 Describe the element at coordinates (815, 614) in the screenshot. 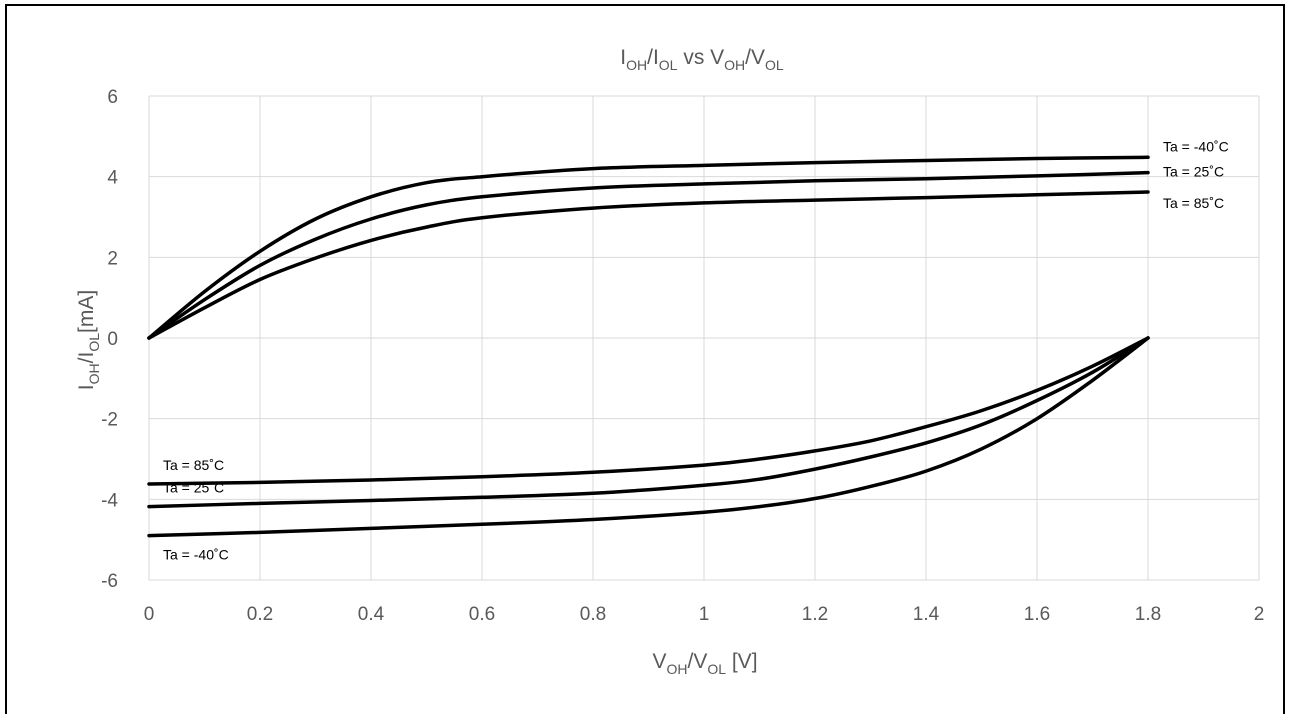

I see `x-tick-label: 1.2` at that location.